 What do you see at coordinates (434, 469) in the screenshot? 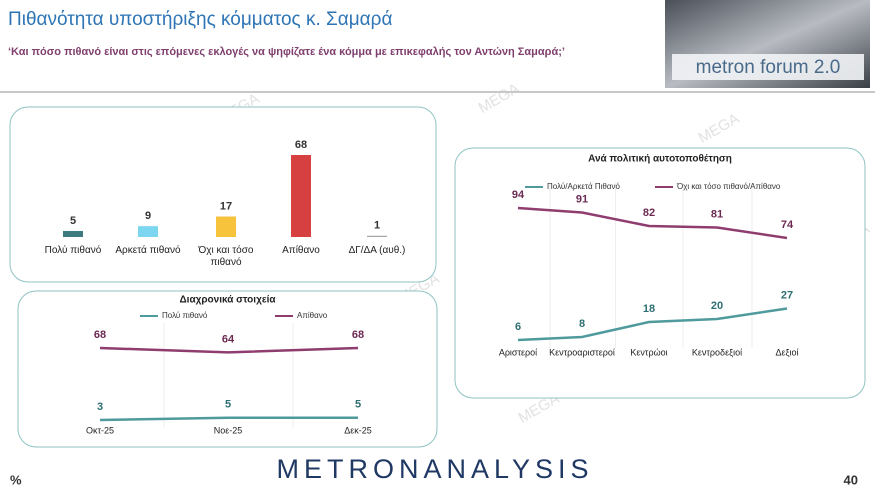
I see `brand: METRONANALYSIS` at bounding box center [434, 469].